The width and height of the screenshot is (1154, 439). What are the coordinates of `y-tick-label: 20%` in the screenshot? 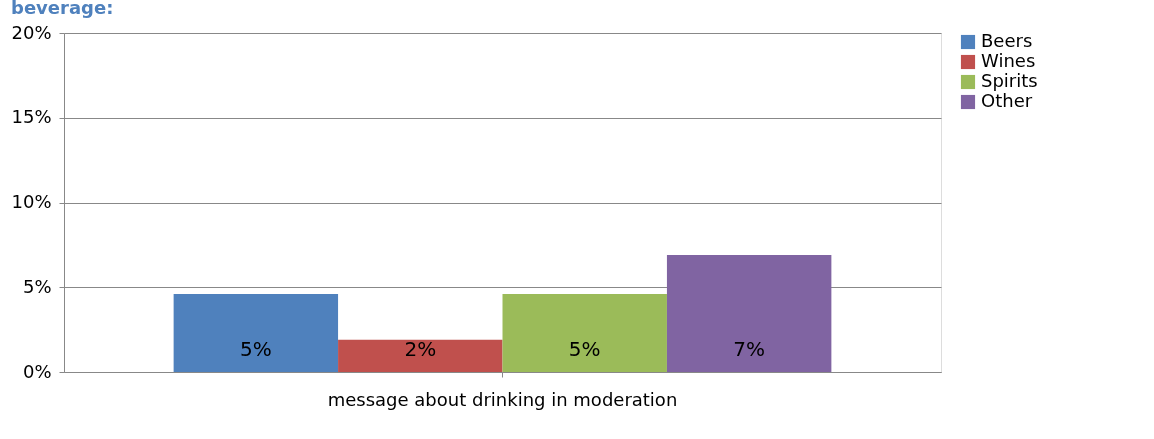 It's located at (31, 32).